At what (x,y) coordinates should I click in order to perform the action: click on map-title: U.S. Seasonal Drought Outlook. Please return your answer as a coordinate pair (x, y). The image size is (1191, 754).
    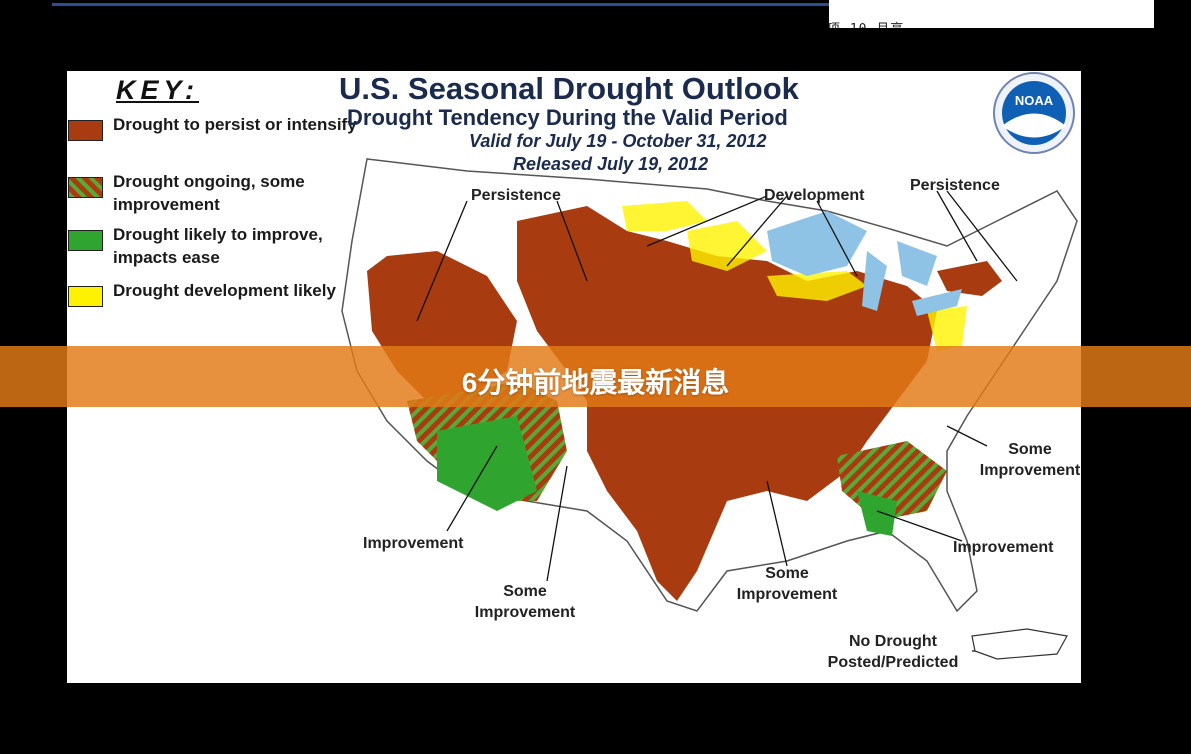
    Looking at the image, I should click on (569, 88).